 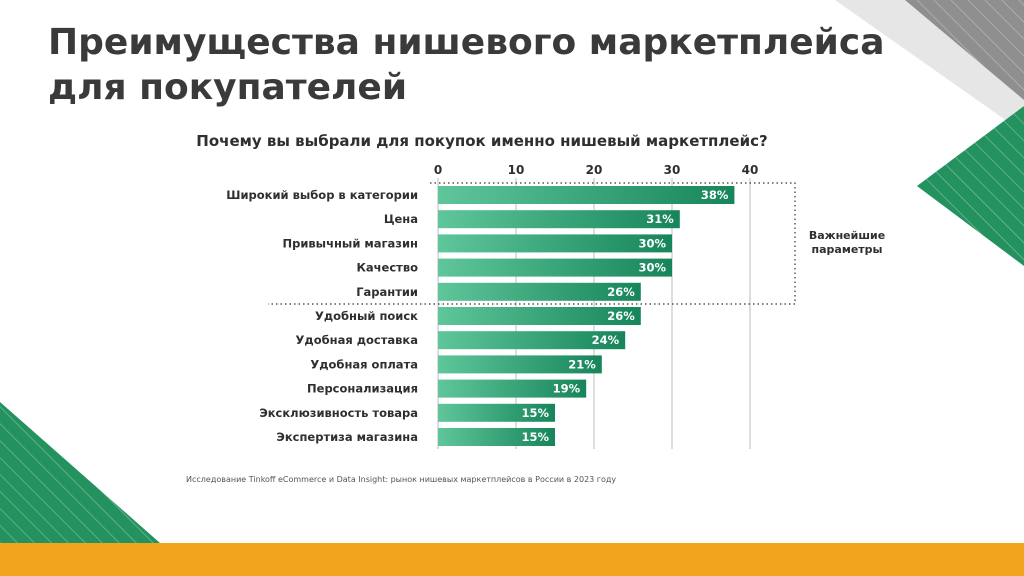 I want to click on highlight-label-line2: параметры, so click(x=847, y=249).